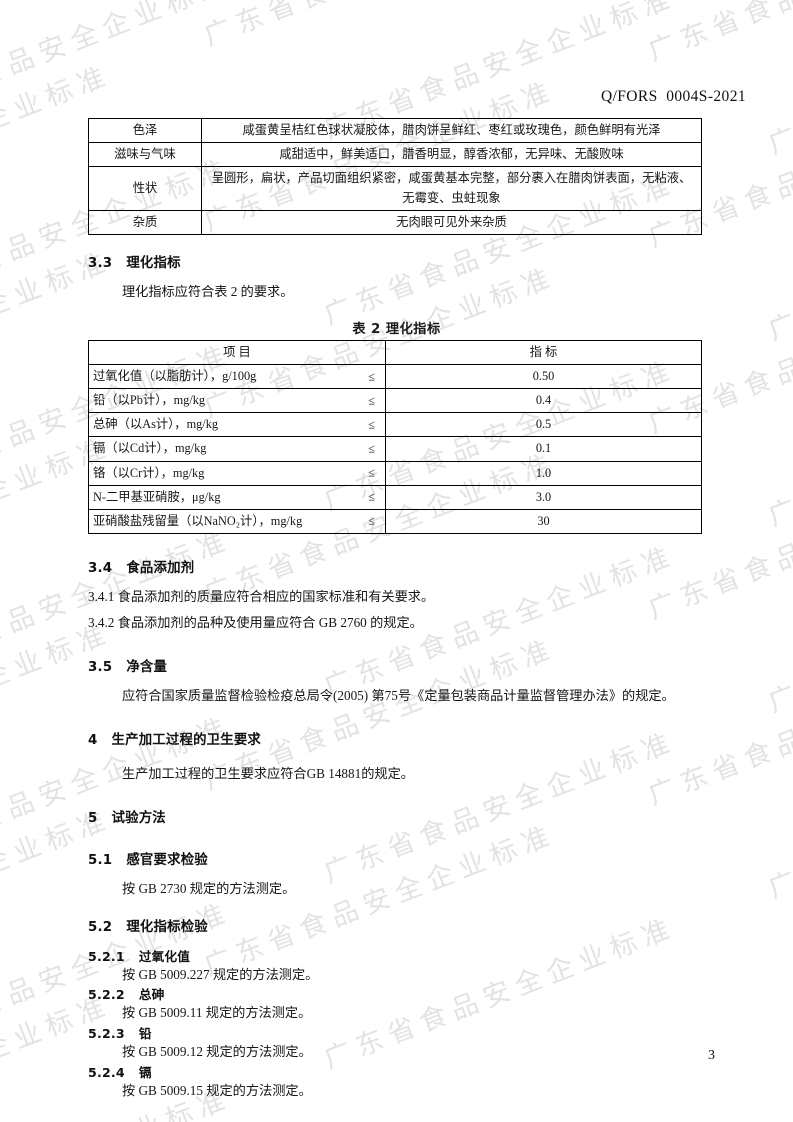 This screenshot has height=1122, width=793. I want to click on section-title: 过氧化值, so click(164, 956).